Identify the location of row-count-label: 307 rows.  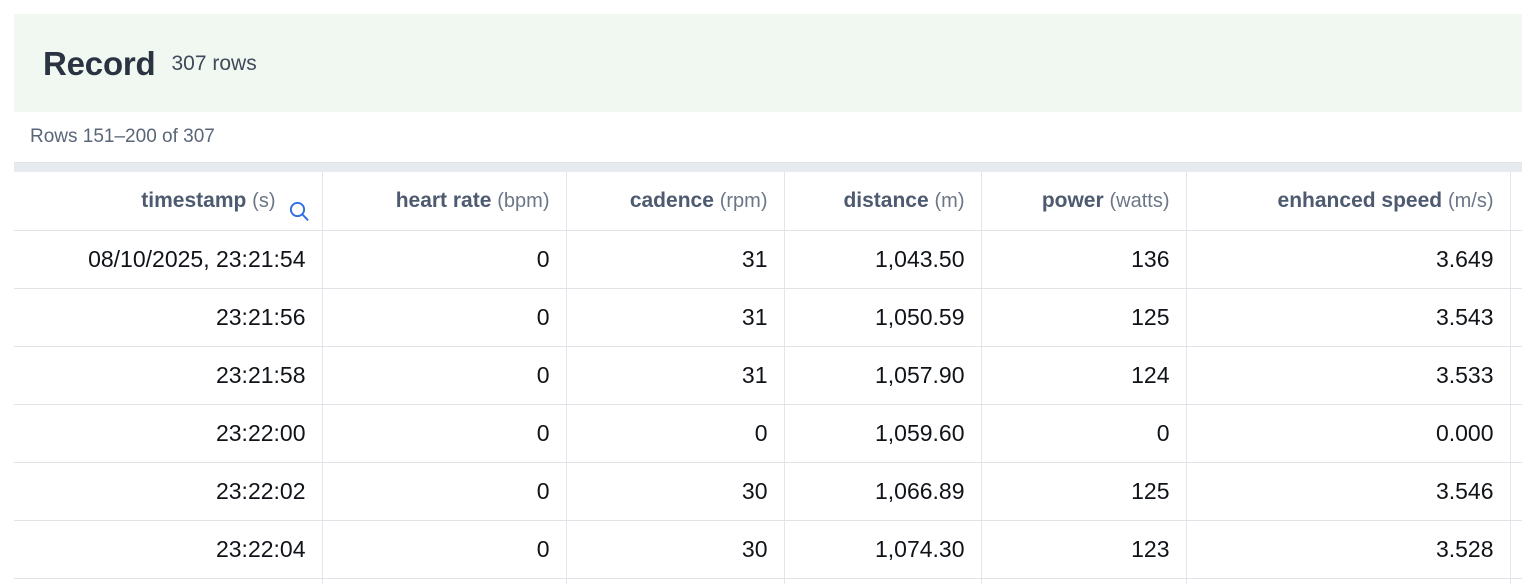
(214, 63).